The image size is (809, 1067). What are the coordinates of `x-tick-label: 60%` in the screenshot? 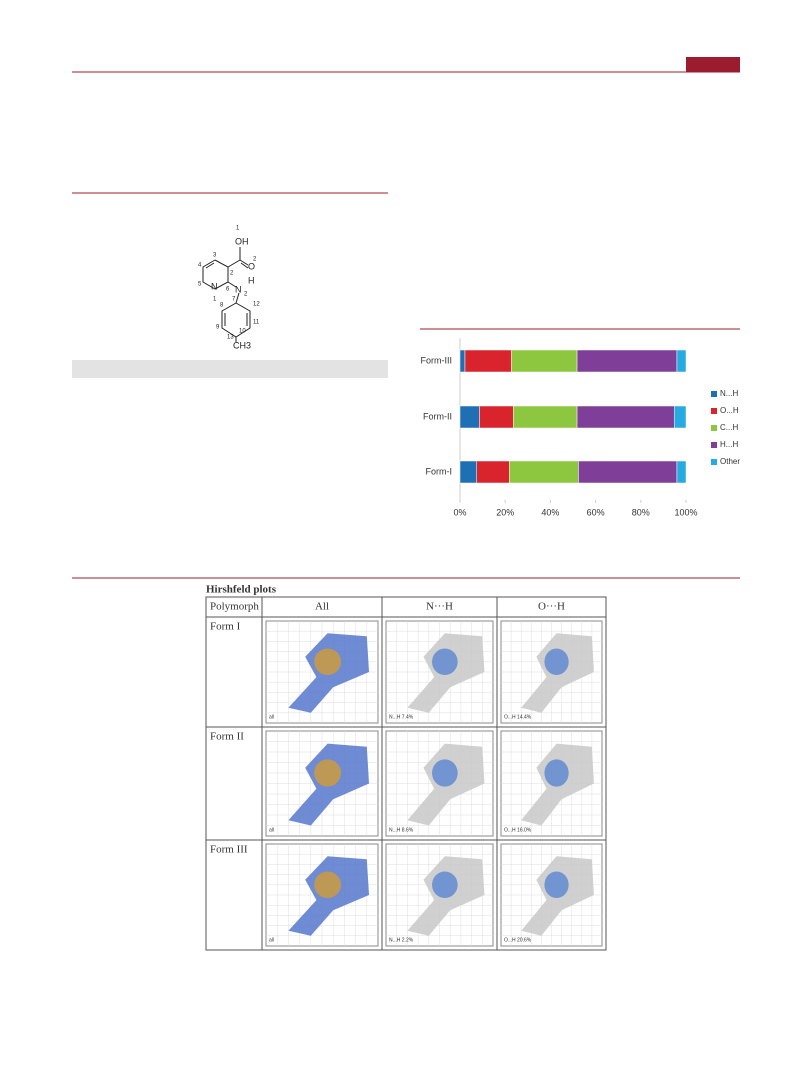 It's located at (596, 512).